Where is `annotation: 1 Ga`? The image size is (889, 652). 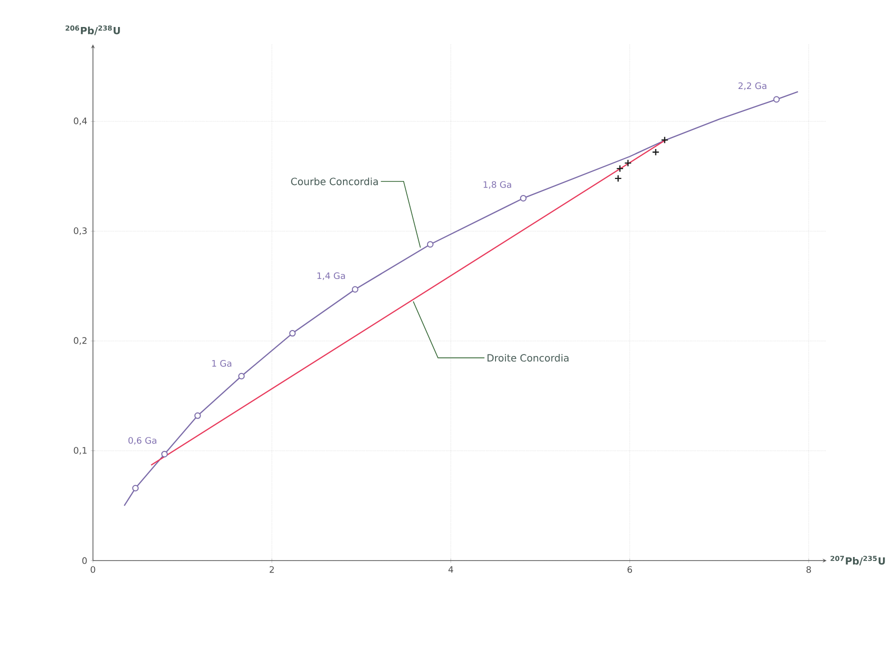
annotation: 1 Ga is located at coordinates (222, 363).